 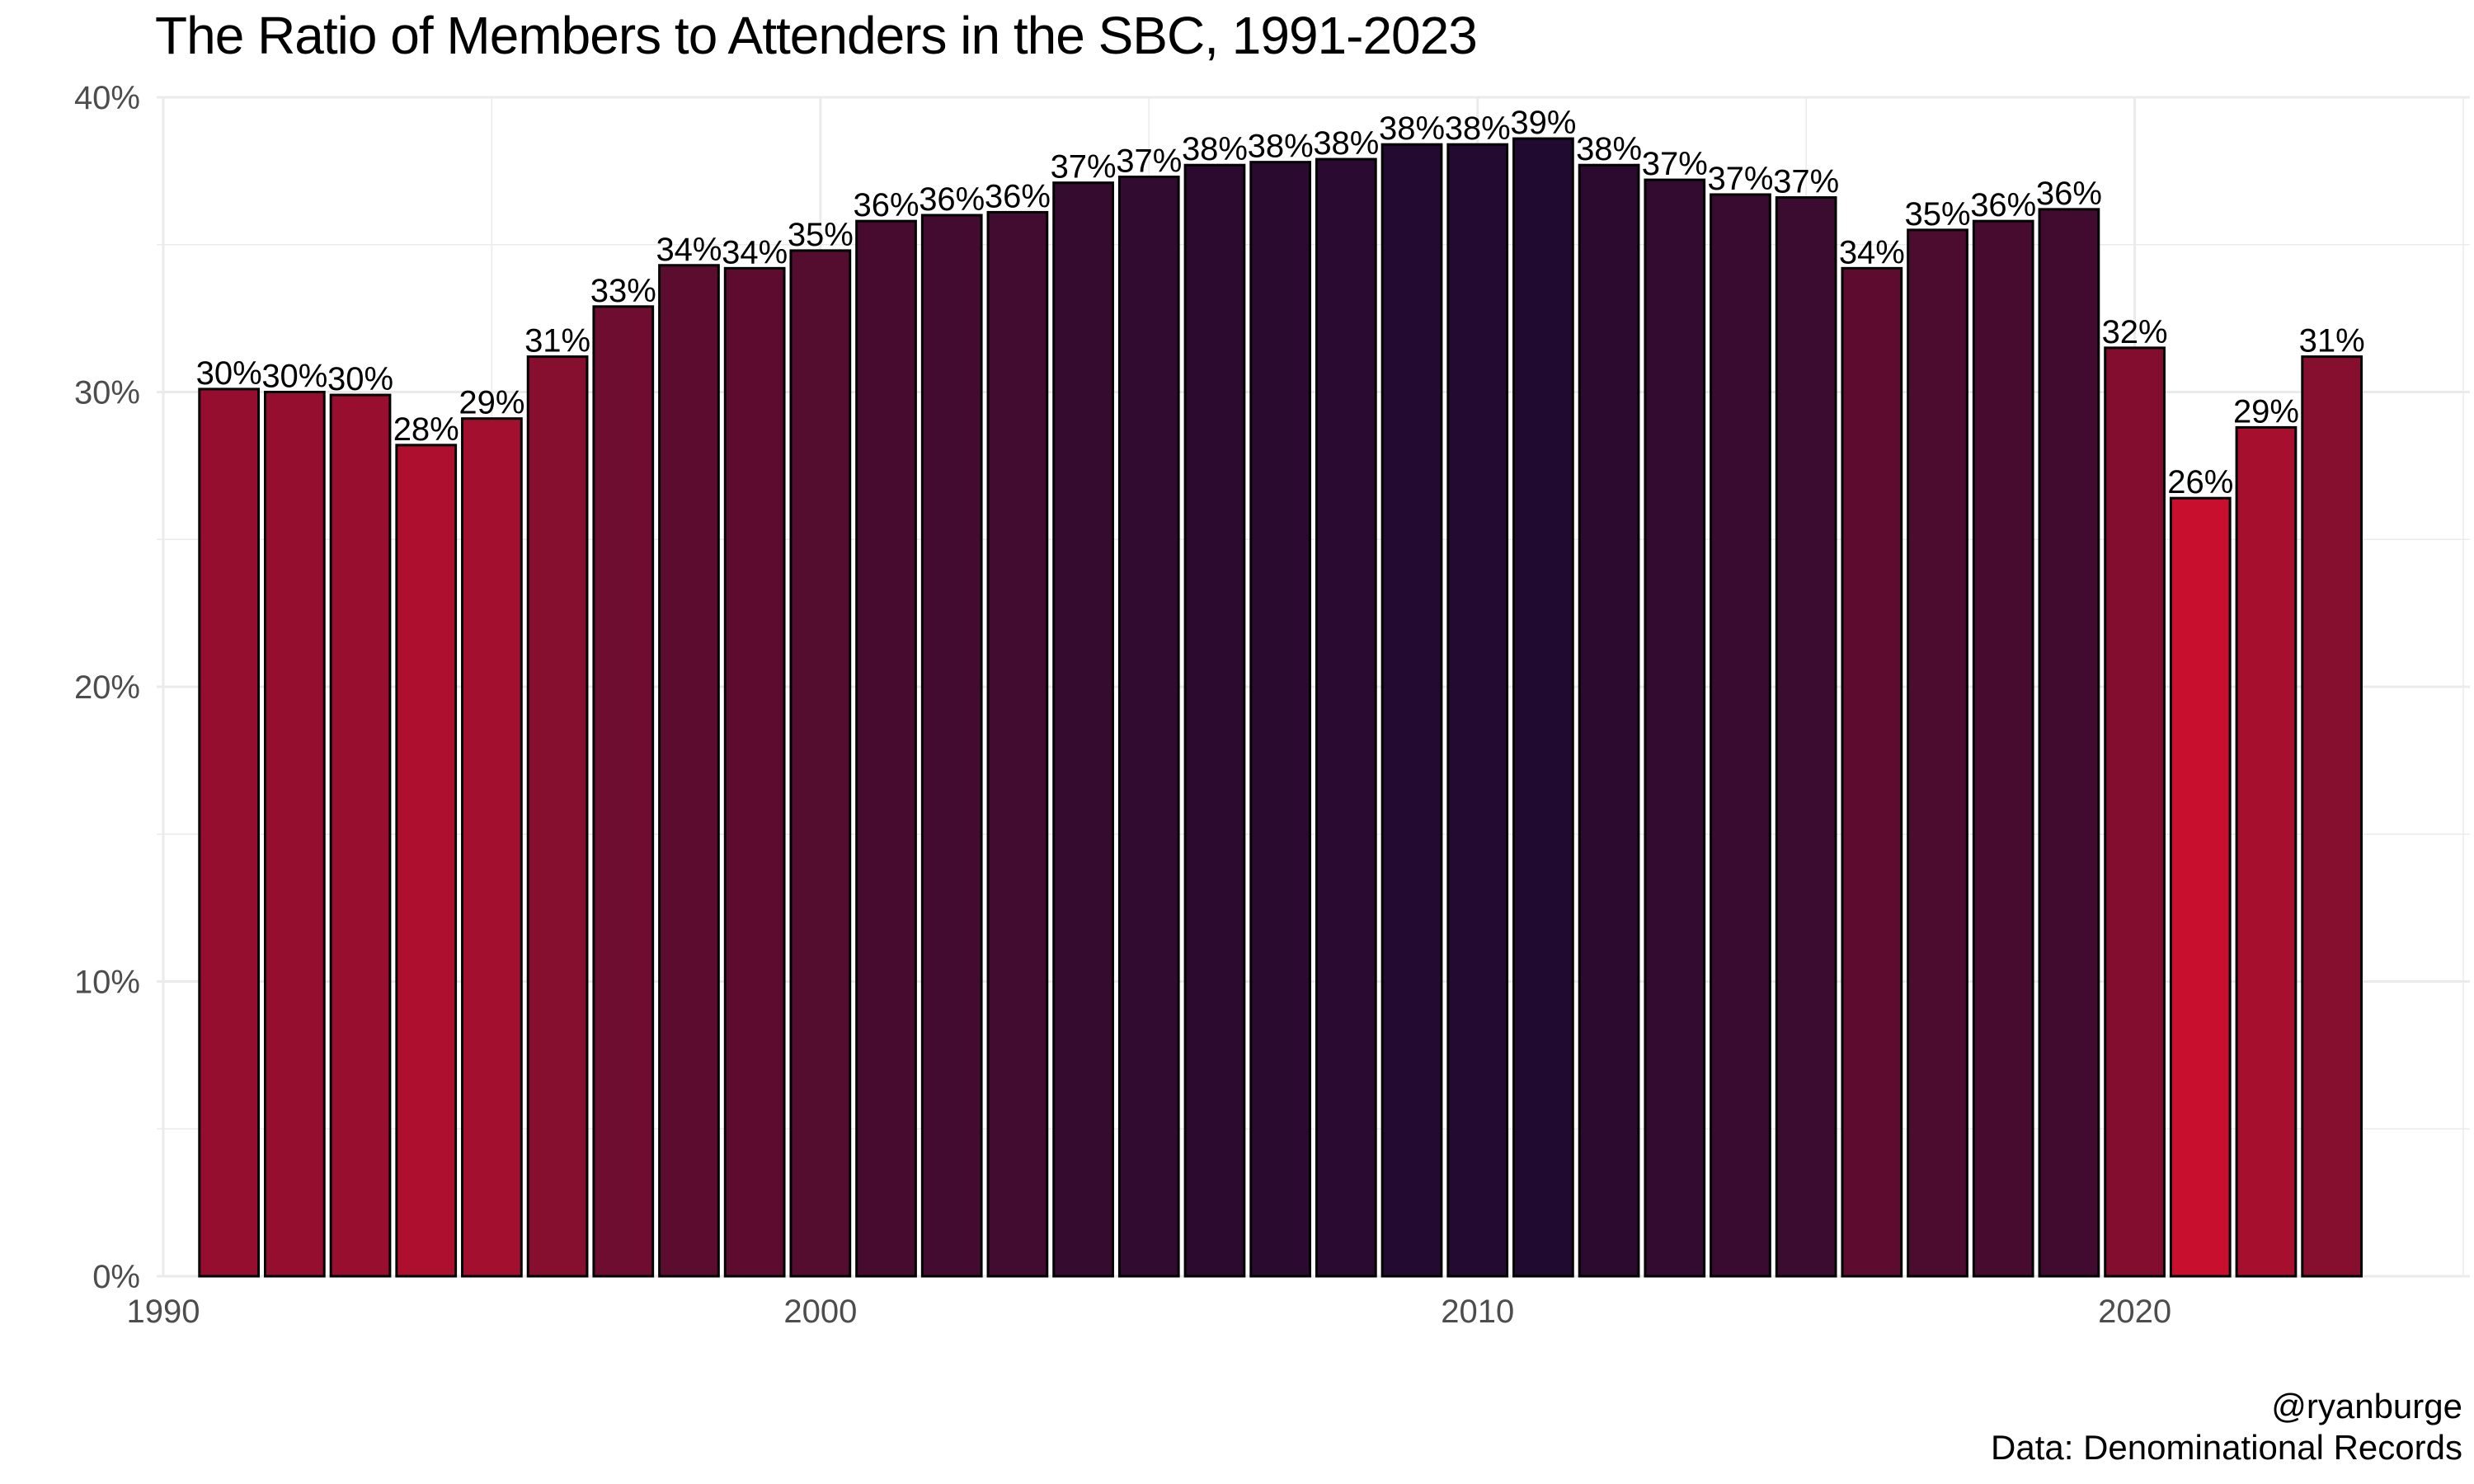 What do you see at coordinates (1148, 727) in the screenshot?
I see `bar-2005` at bounding box center [1148, 727].